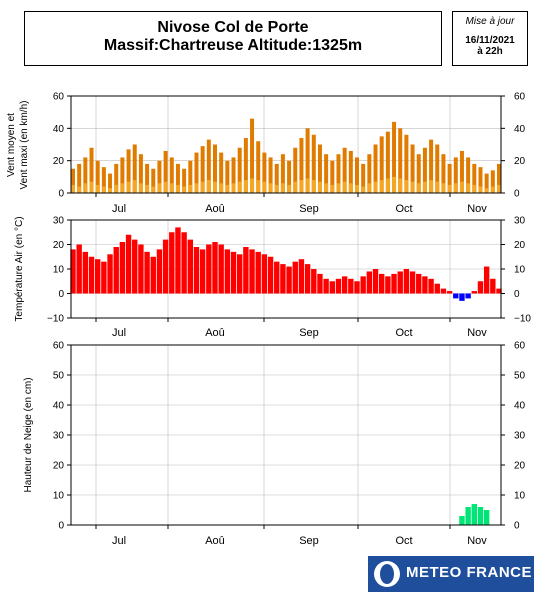  Describe the element at coordinates (233, 27) in the screenshot. I see `station-title: Nivose Col de Porte` at that location.